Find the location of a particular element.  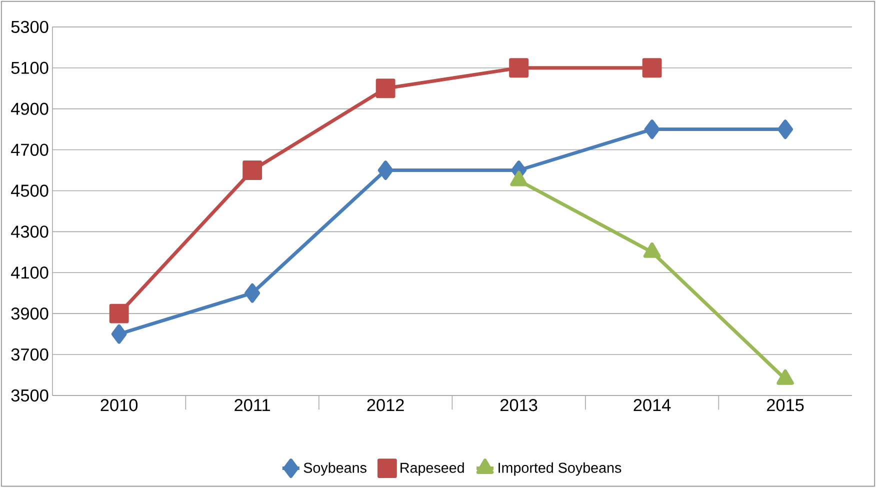

y-tick-label: 5100 is located at coordinates (29, 68).